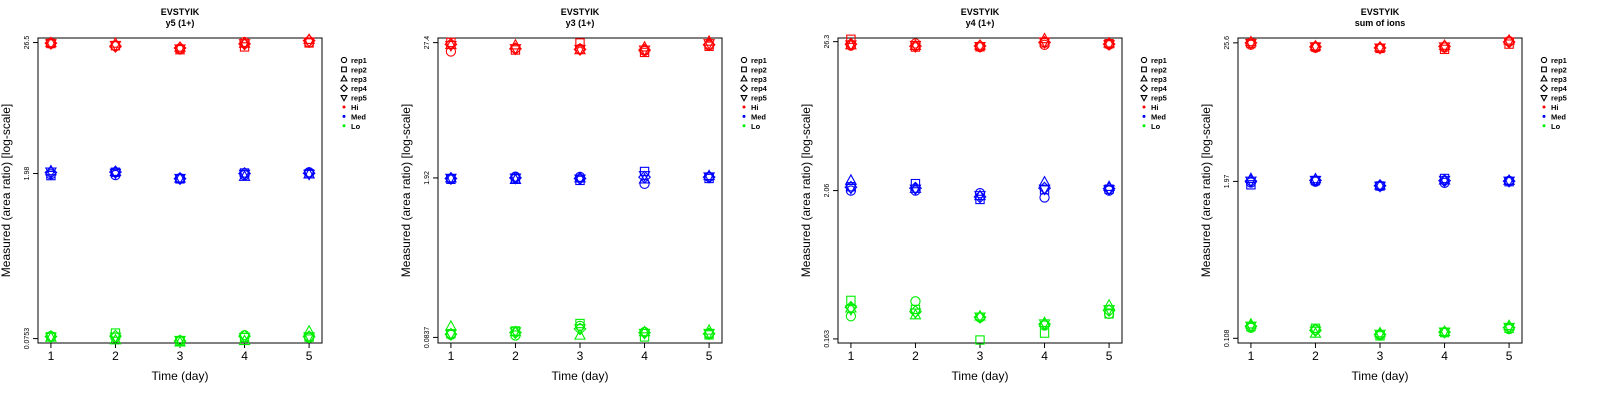 The height and width of the screenshot is (405, 1600). What do you see at coordinates (645, 177) in the screenshot?
I see `data-point-med-rep4` at bounding box center [645, 177].